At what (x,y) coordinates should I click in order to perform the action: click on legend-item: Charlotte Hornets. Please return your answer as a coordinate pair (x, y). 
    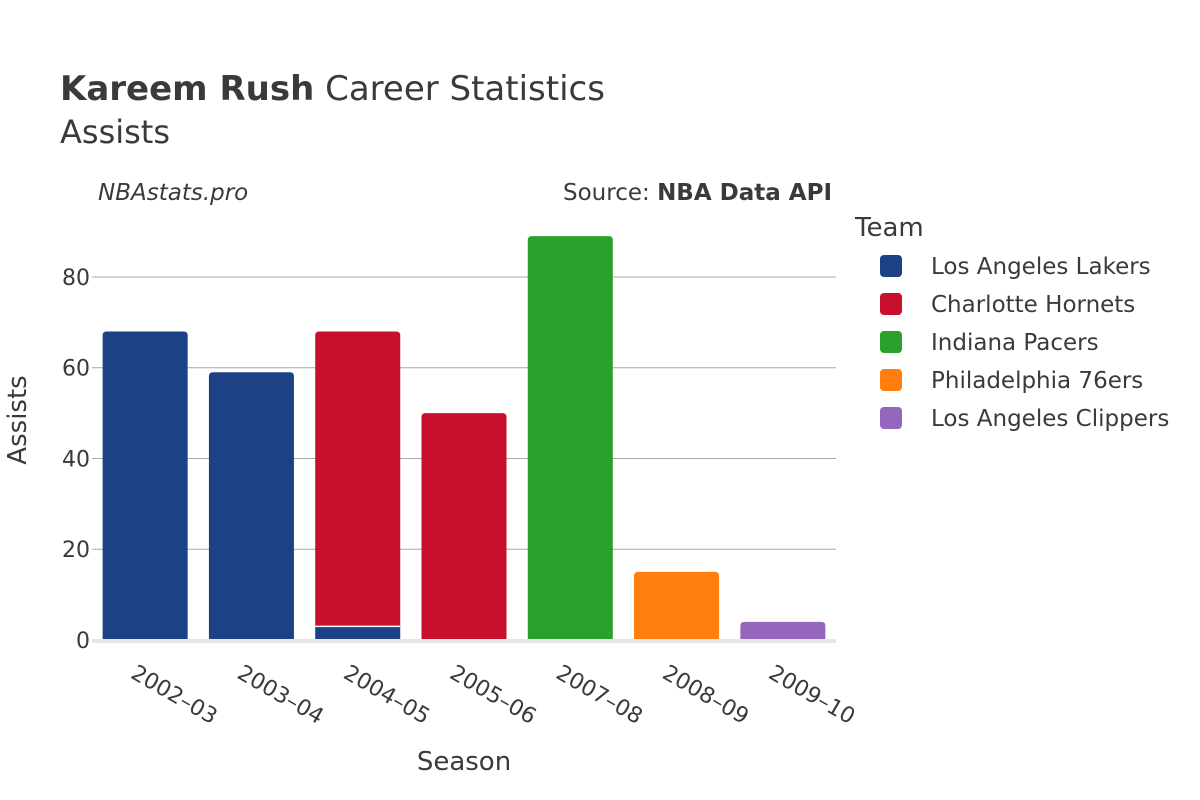
    Looking at the image, I should click on (1007, 305).